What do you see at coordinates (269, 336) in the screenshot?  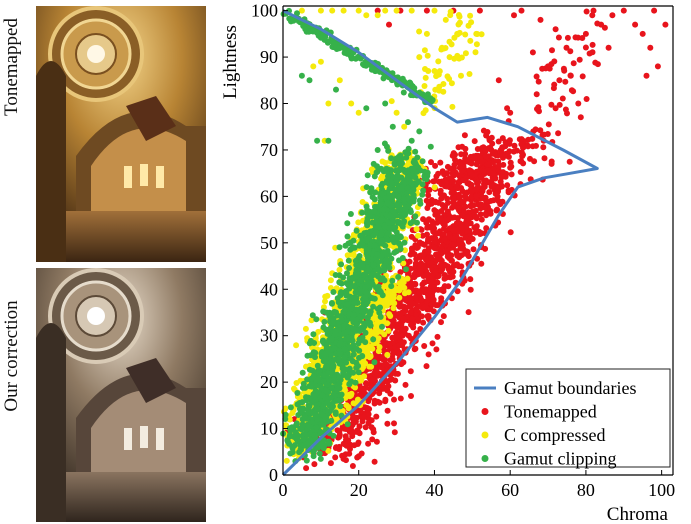 I see `y-tick-label: 30` at bounding box center [269, 336].